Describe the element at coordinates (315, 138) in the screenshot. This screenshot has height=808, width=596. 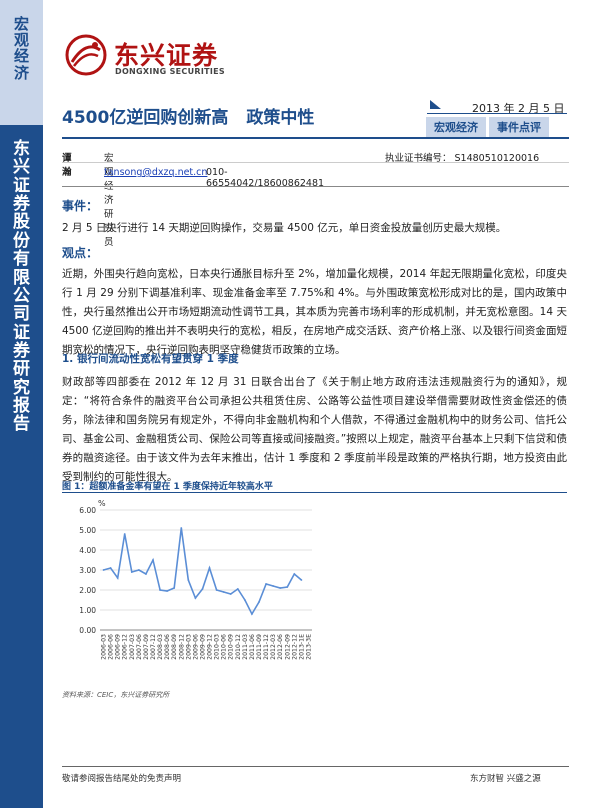
I see `header-divider` at that location.